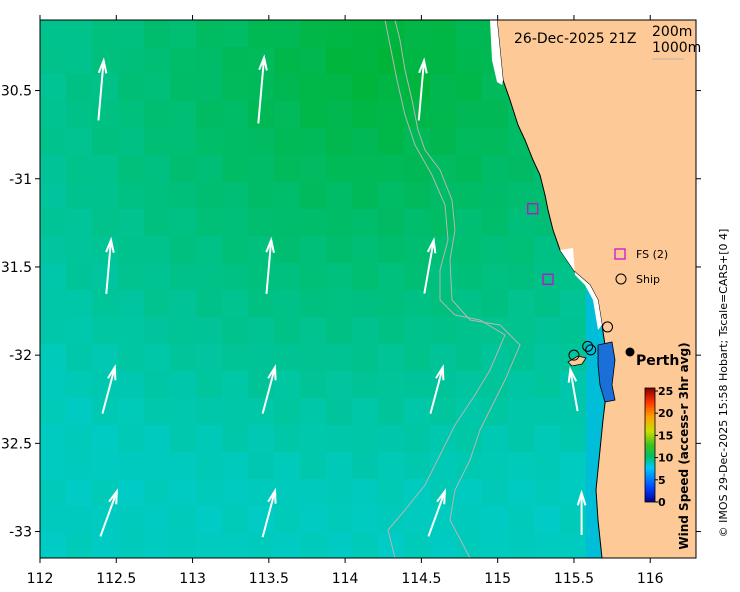 The height and width of the screenshot is (592, 740). Describe the element at coordinates (664, 447) in the screenshot. I see `colorbar-ticks: 25 20 15 10 5 0` at that location.